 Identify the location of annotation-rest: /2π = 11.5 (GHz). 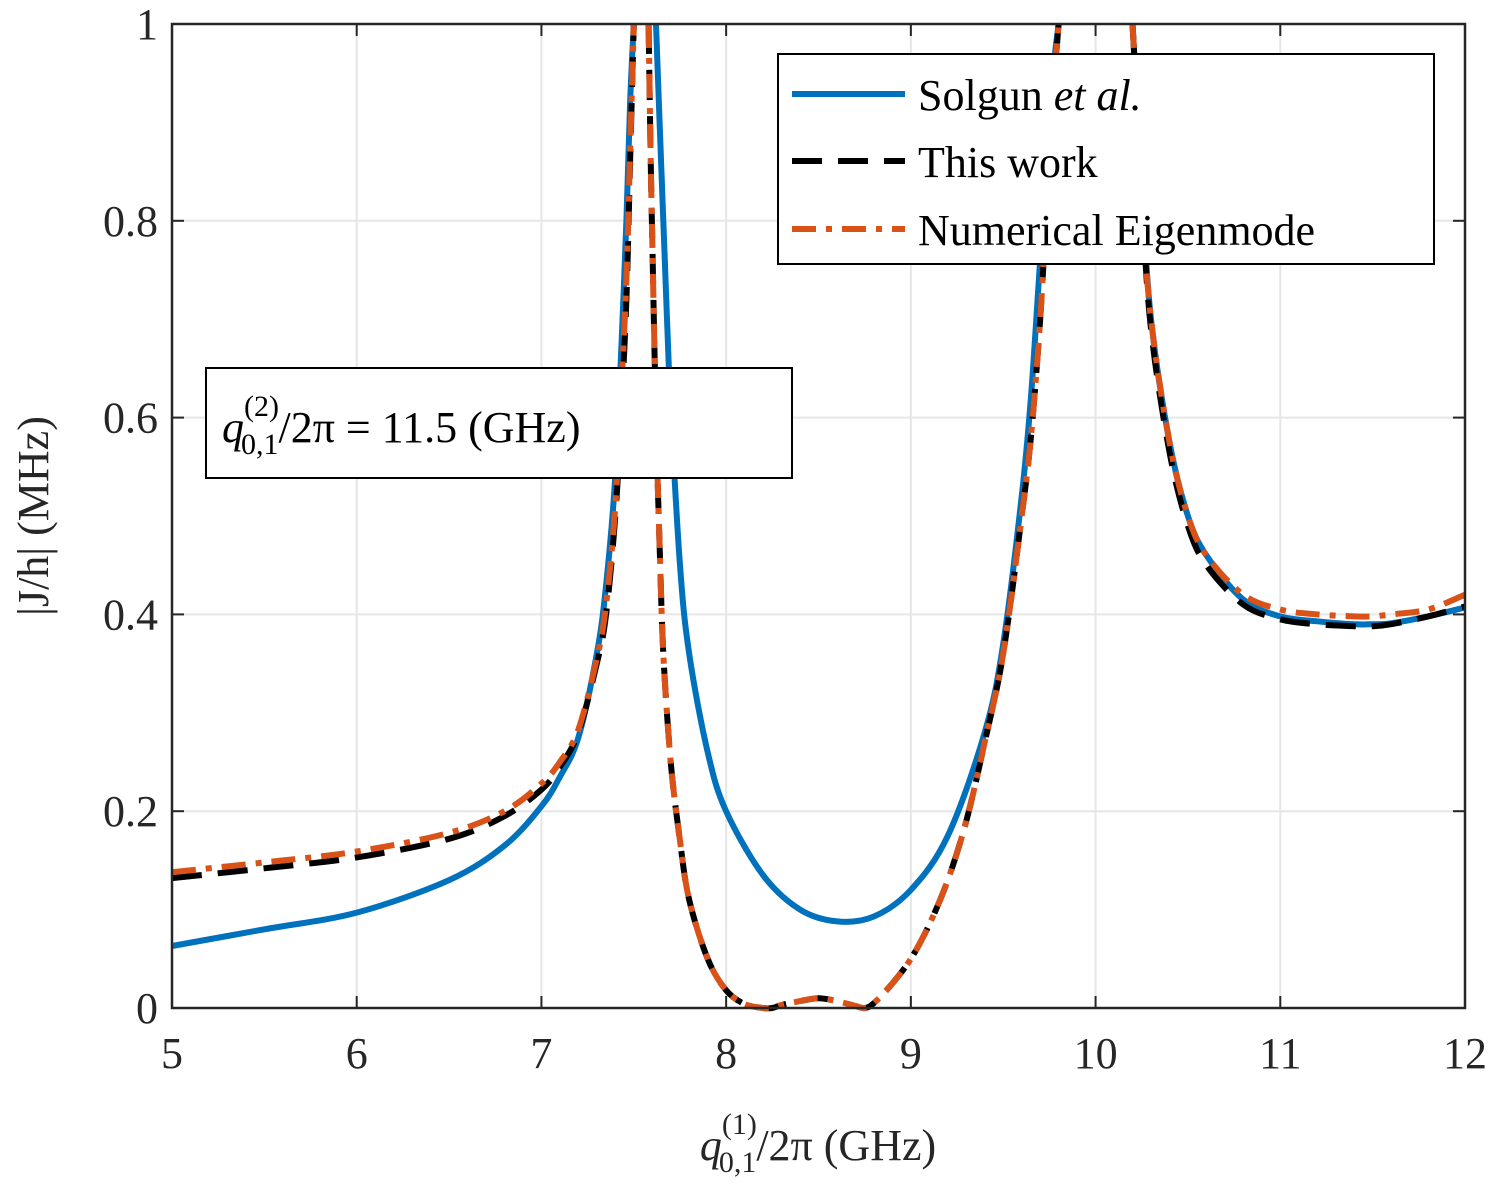
(429, 427).